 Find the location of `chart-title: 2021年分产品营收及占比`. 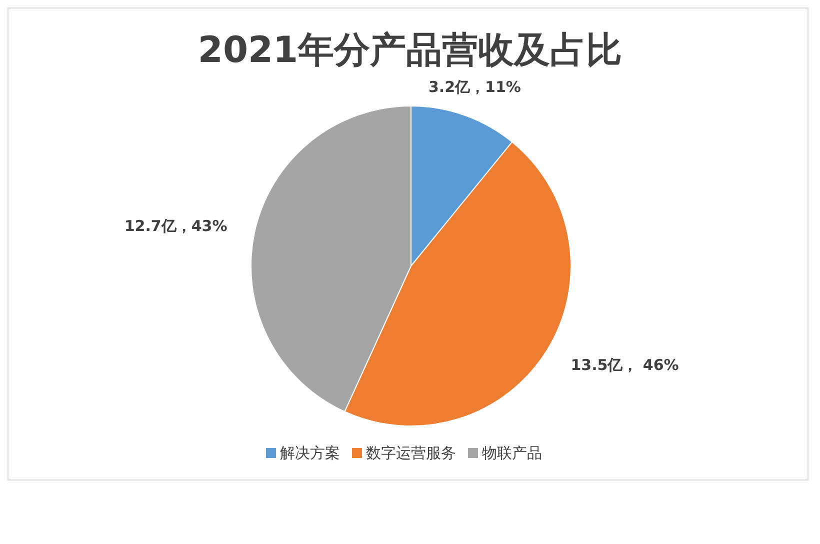

chart-title: 2021年分产品营收及占比 is located at coordinates (410, 50).